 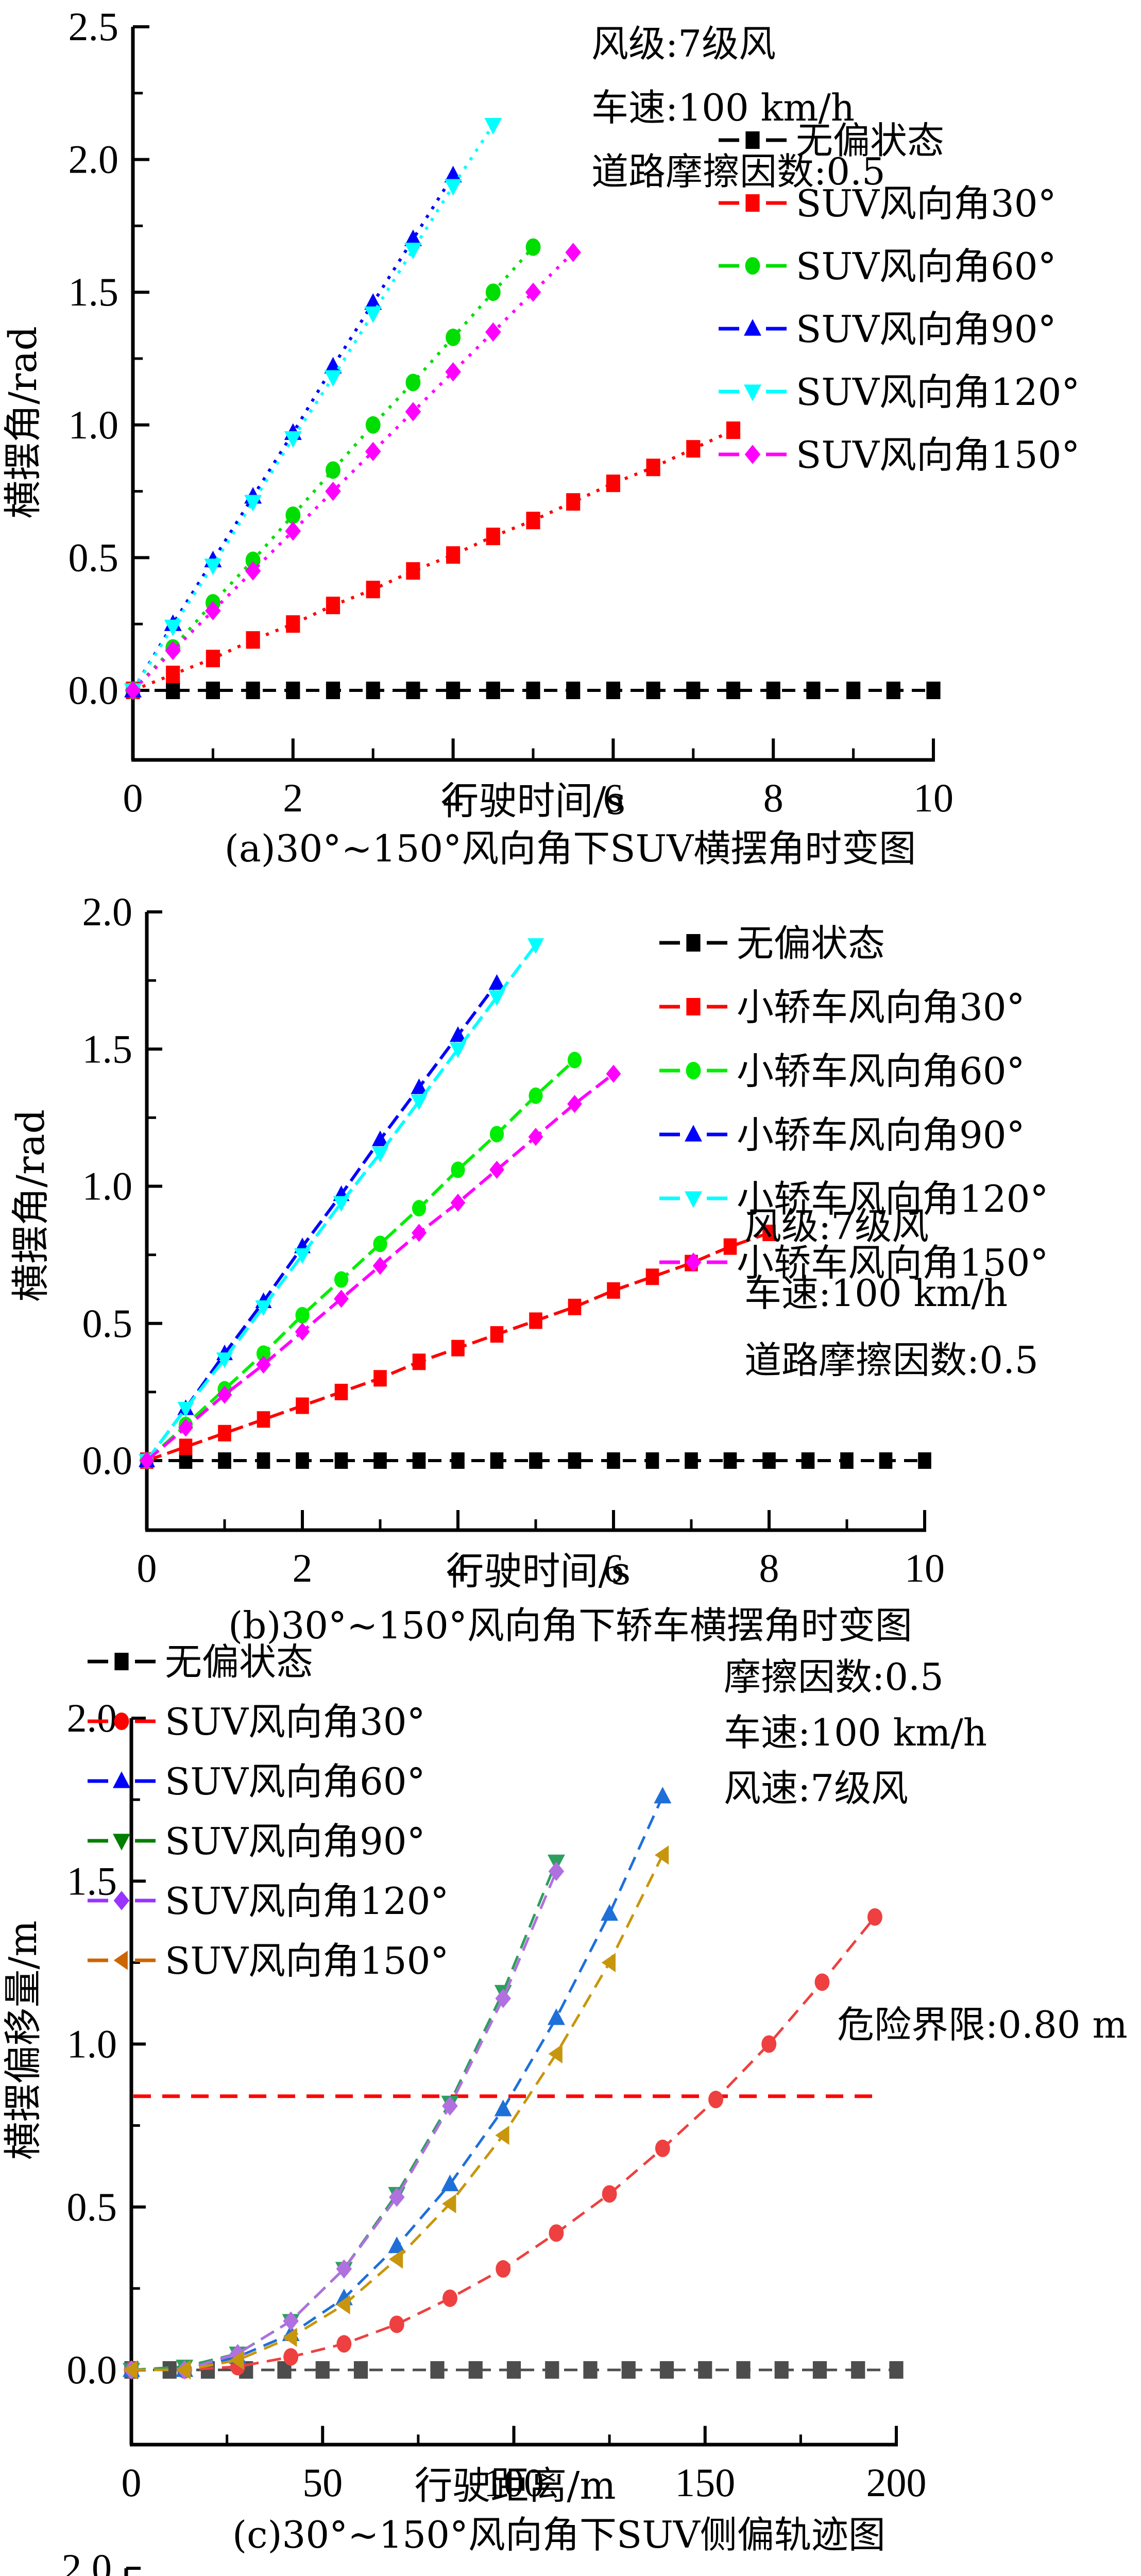 I want to click on x-tick-label: 0, so click(x=132, y=2482).